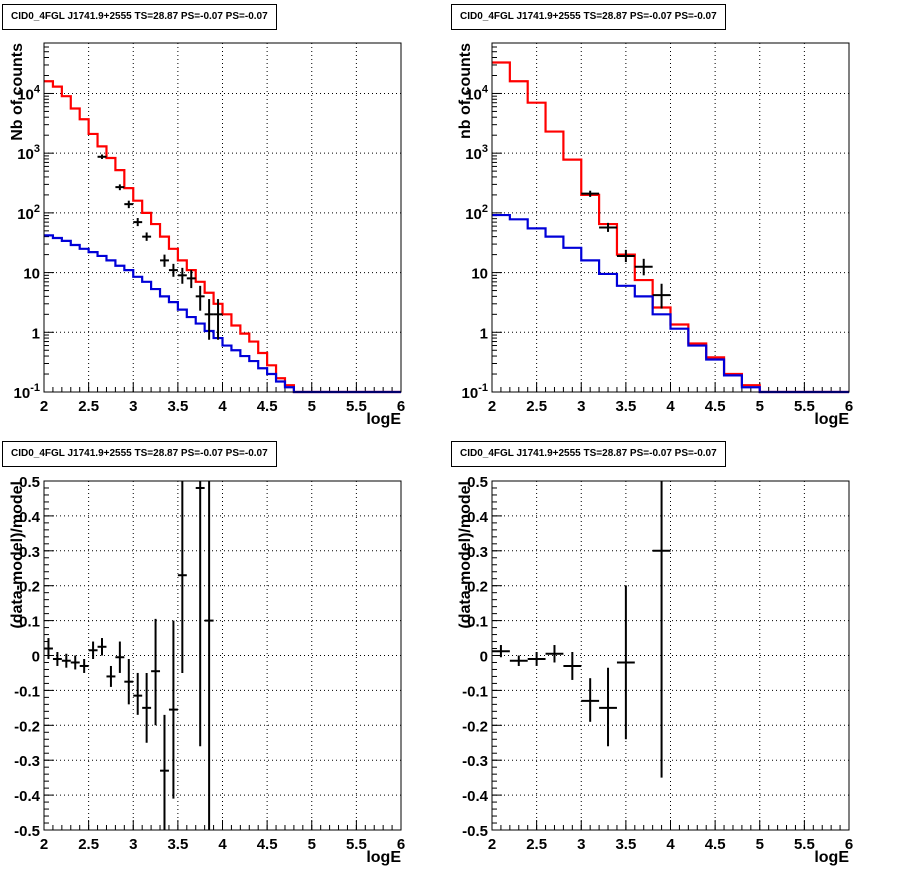  I want to click on x-tick-label: 2.5, so click(88, 406).